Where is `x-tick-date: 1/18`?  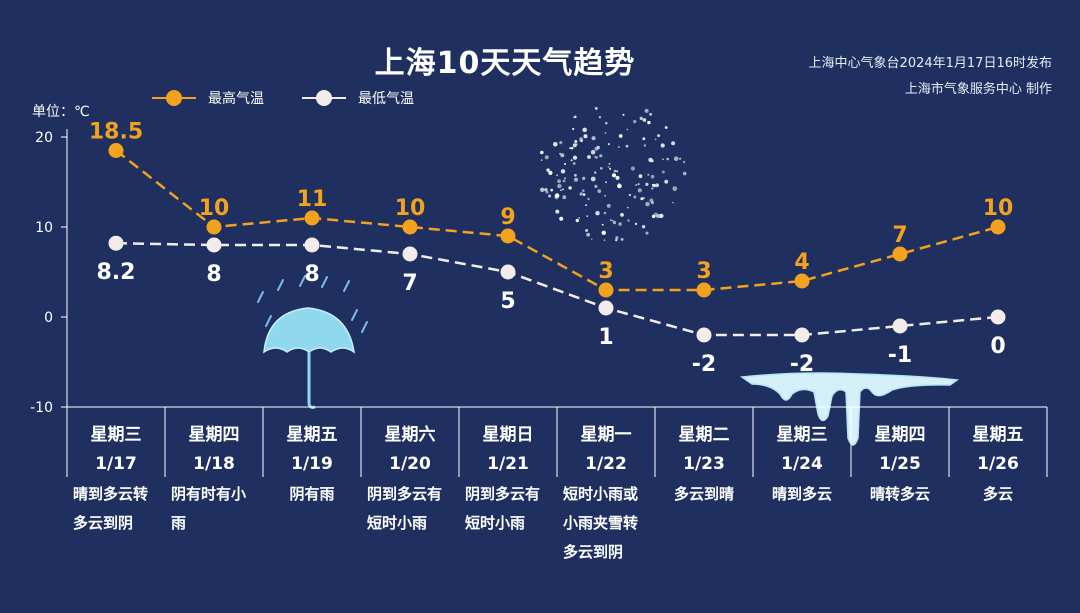
x-tick-date: 1/18 is located at coordinates (214, 464).